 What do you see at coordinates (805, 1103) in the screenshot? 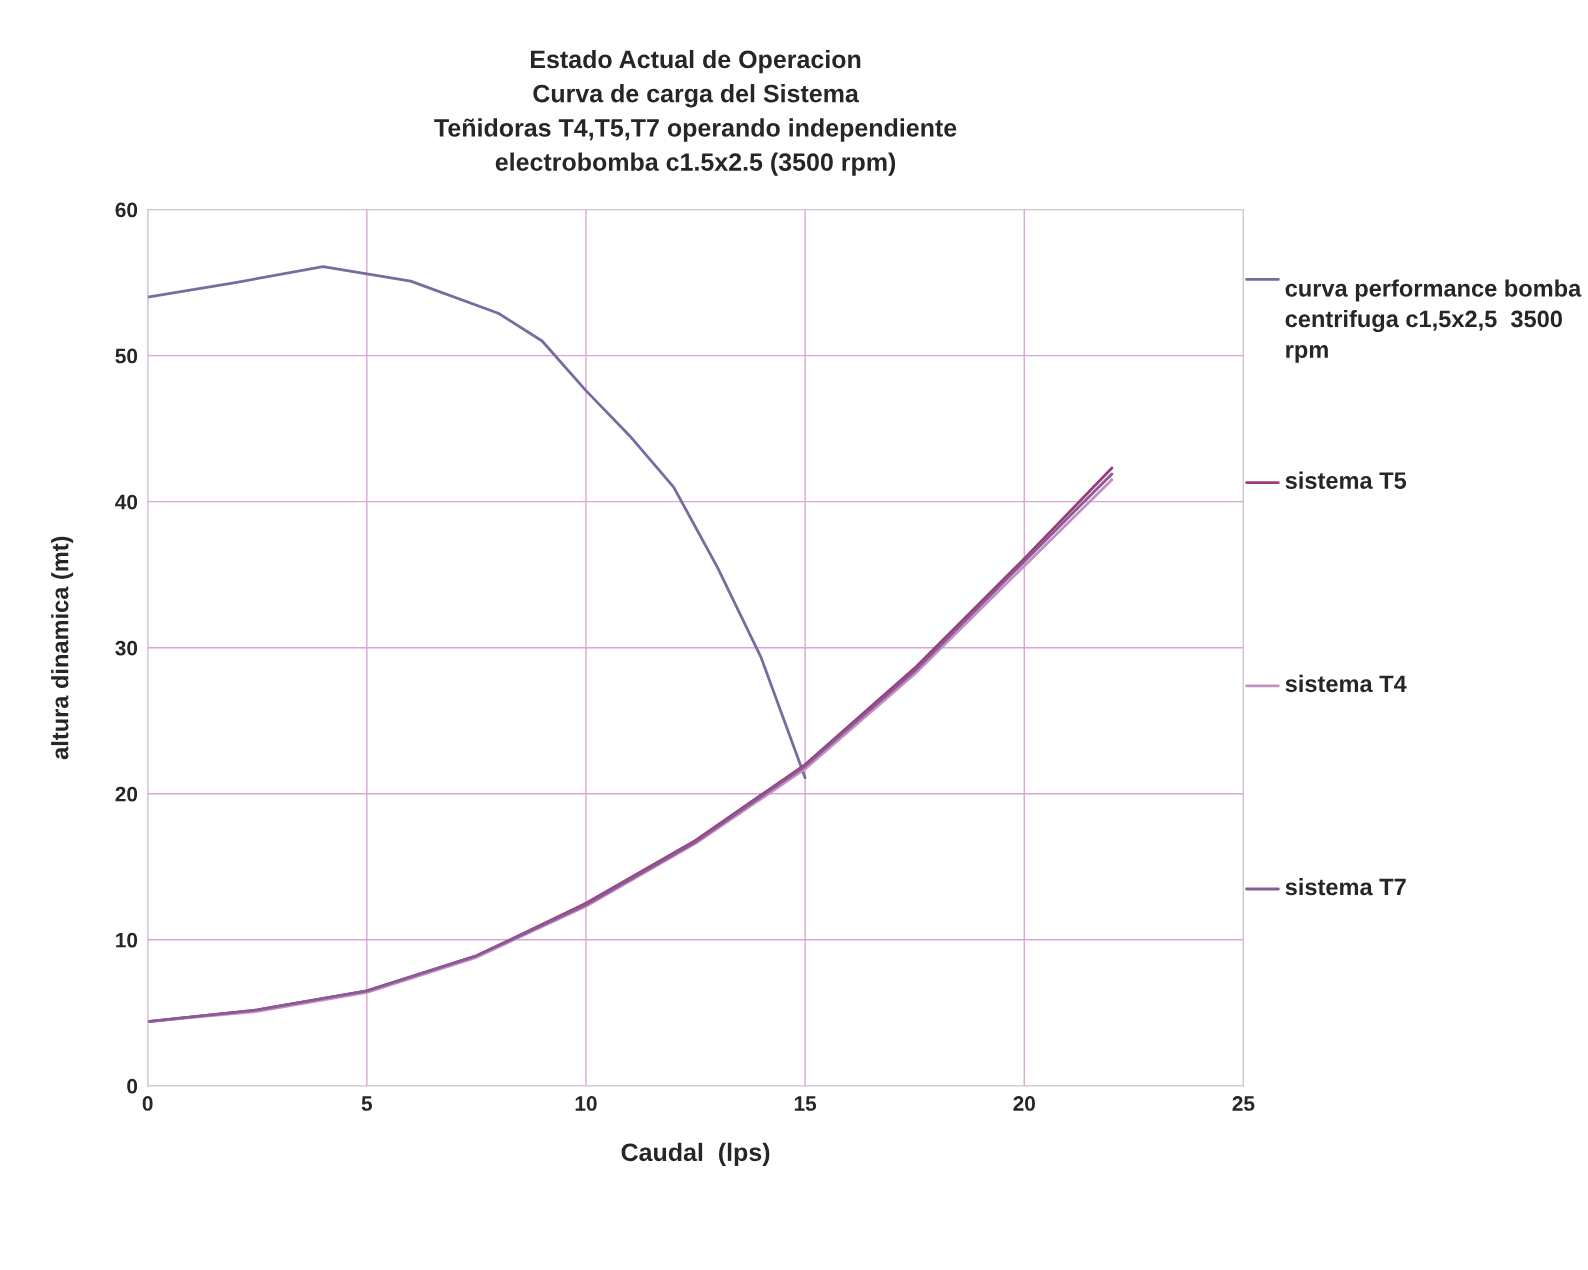
I see `x-tick-label: 15` at bounding box center [805, 1103].